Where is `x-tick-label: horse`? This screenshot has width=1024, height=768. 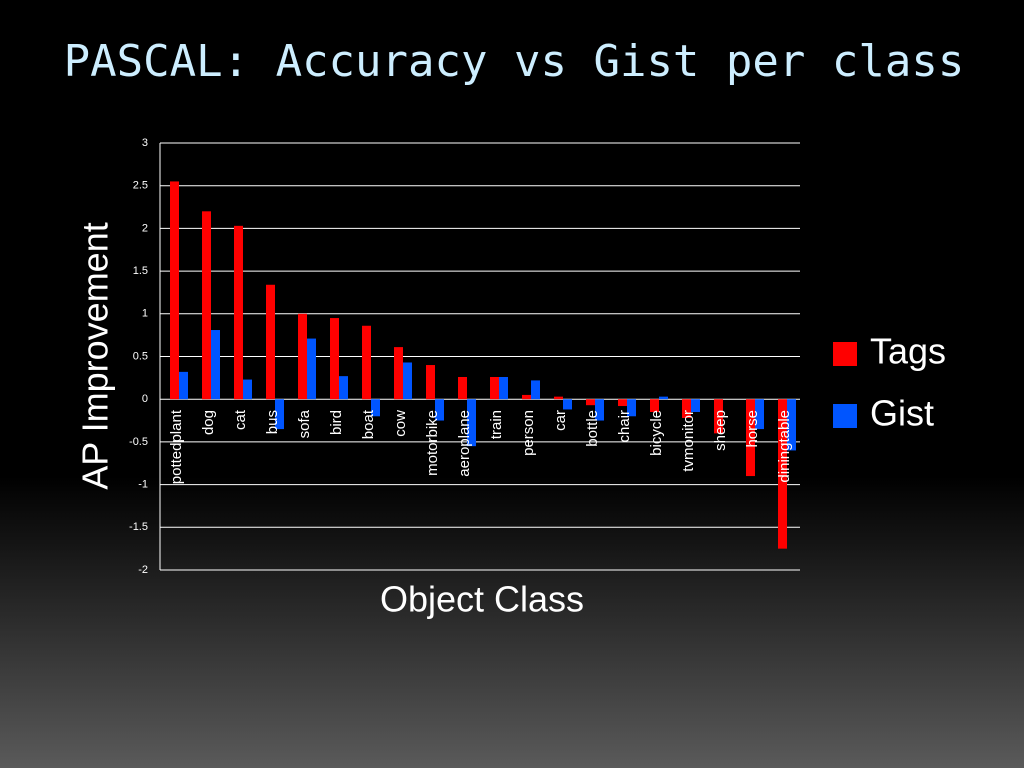
x-tick-label: horse is located at coordinates (752, 429).